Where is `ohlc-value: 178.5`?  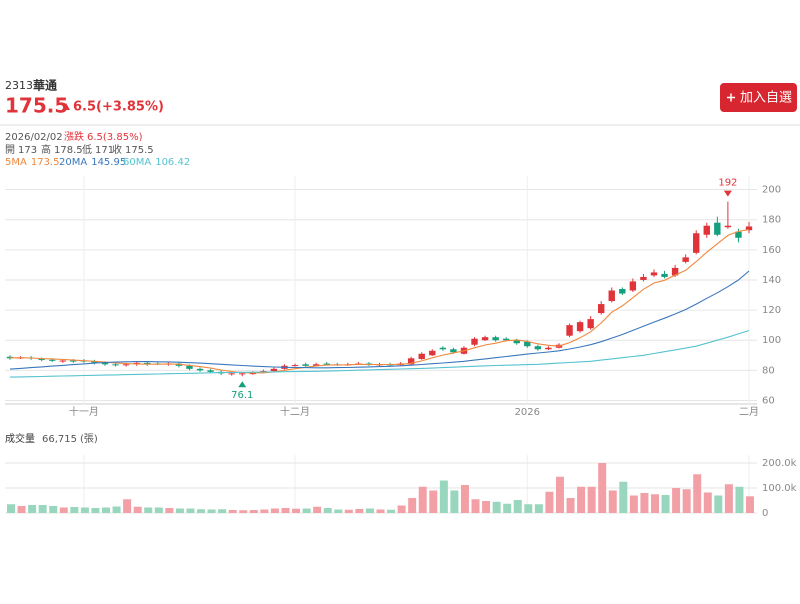
ohlc-value: 178.5 is located at coordinates (68, 150).